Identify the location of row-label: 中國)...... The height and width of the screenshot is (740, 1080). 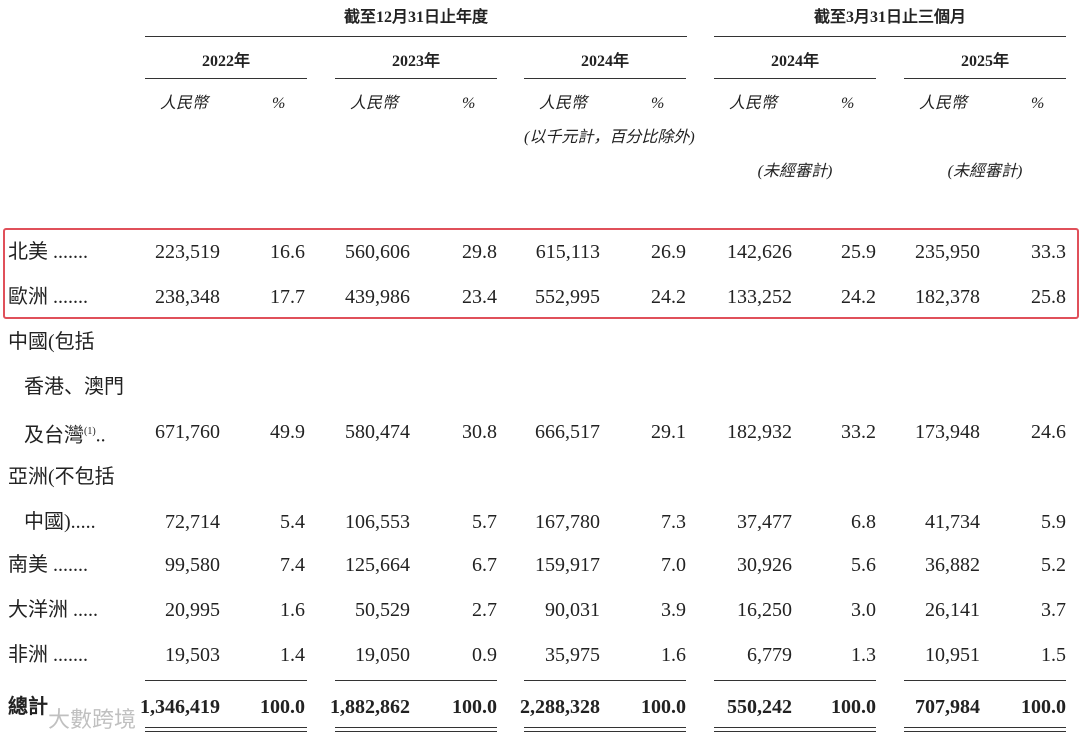
(60, 522).